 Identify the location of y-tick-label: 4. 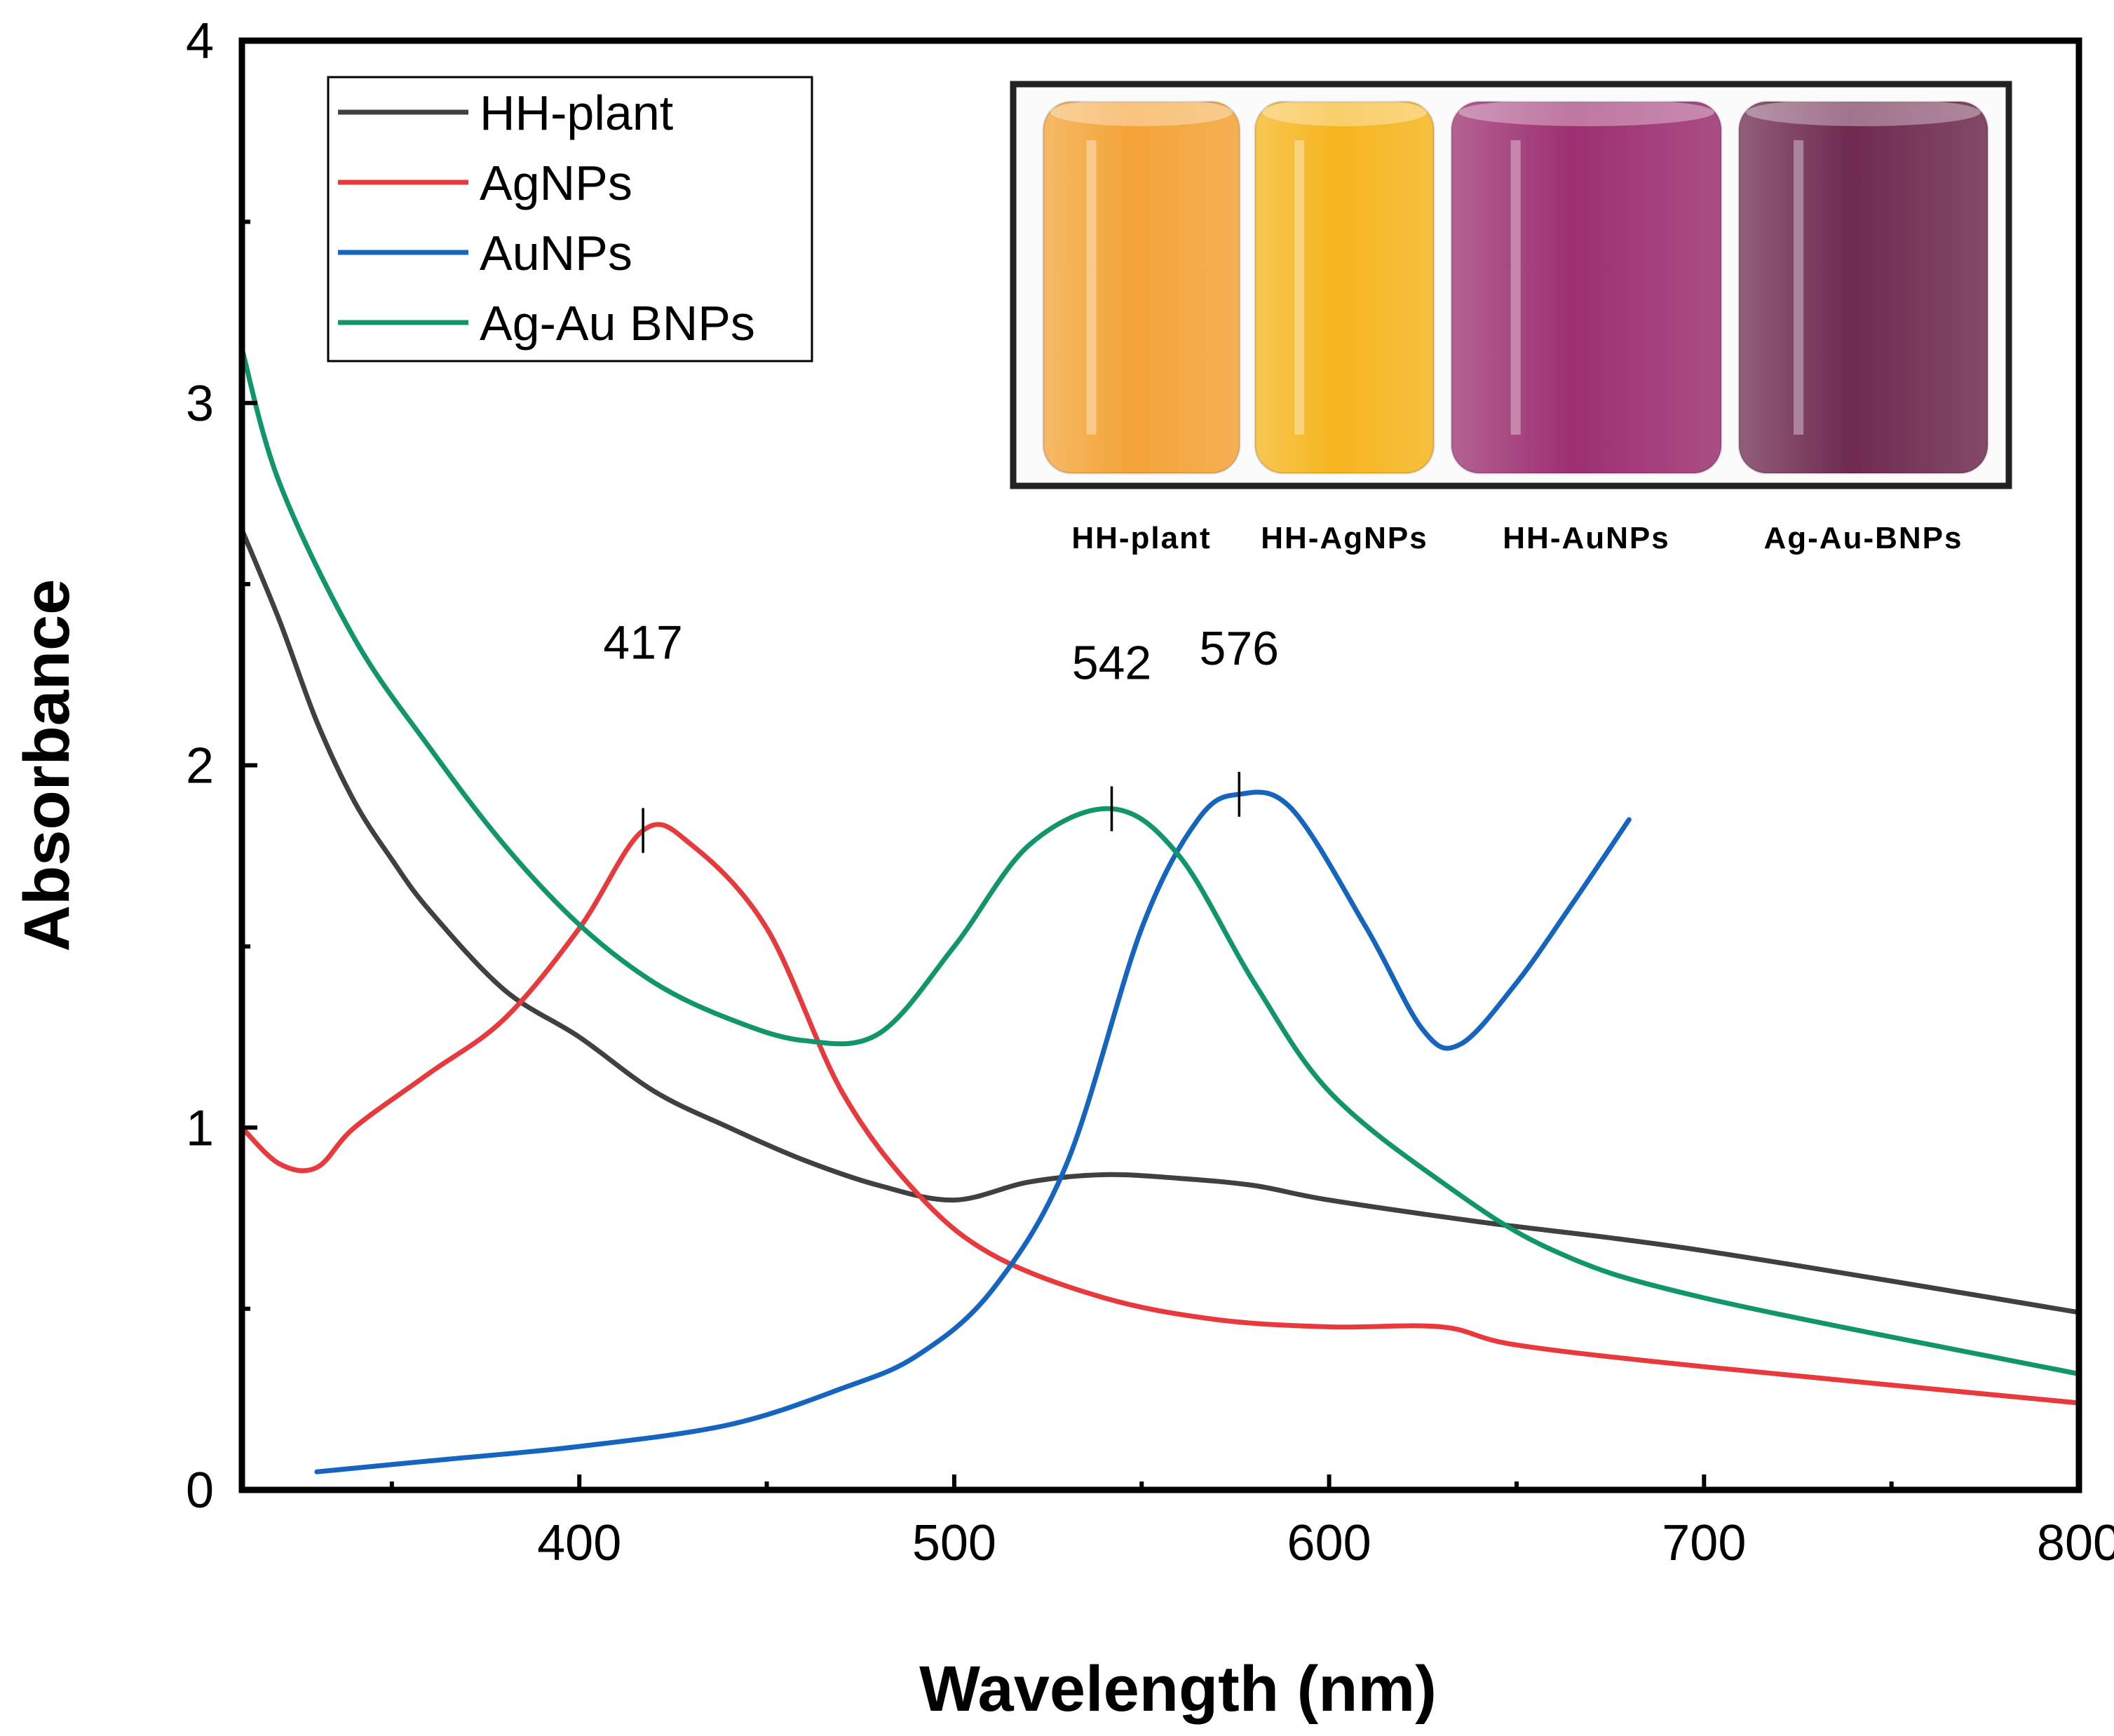
(200, 41).